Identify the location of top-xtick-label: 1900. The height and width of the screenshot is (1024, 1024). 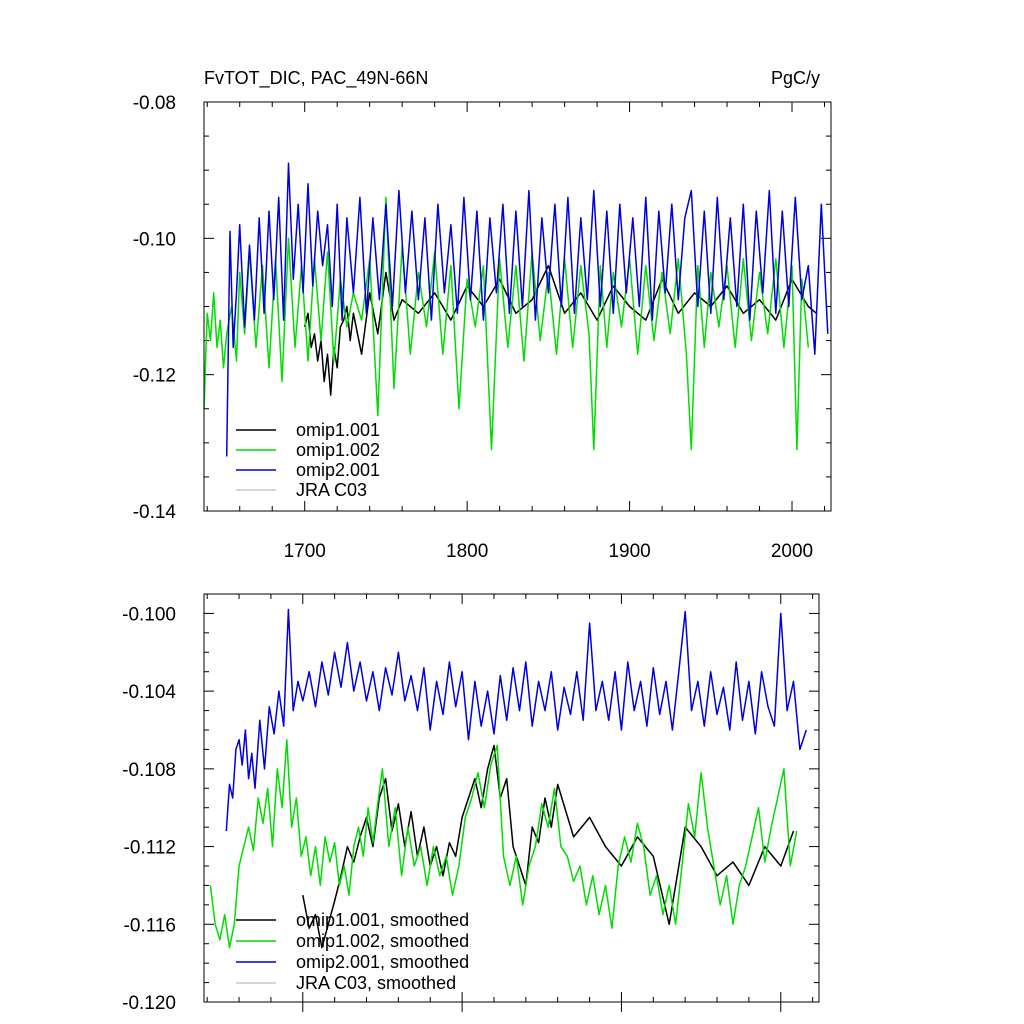
(629, 551).